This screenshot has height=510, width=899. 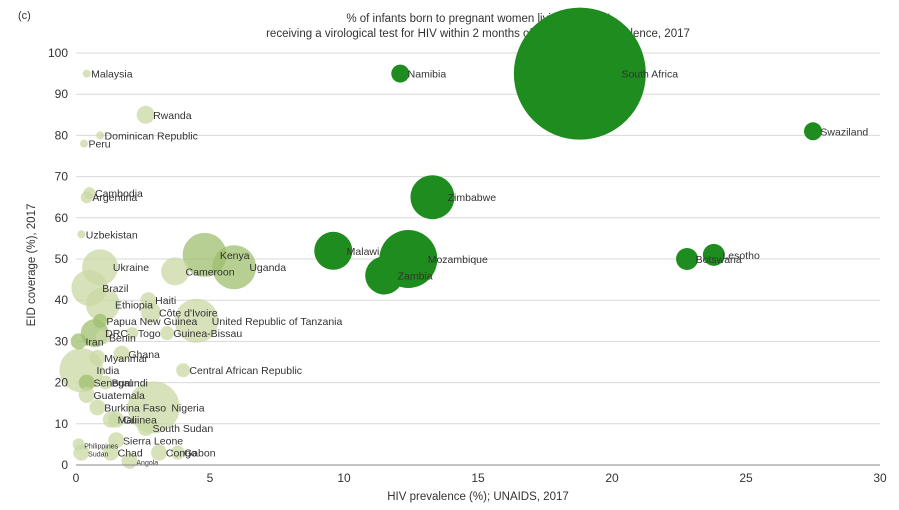 What do you see at coordinates (177, 452) in the screenshot?
I see `bubble-gabon` at bounding box center [177, 452].